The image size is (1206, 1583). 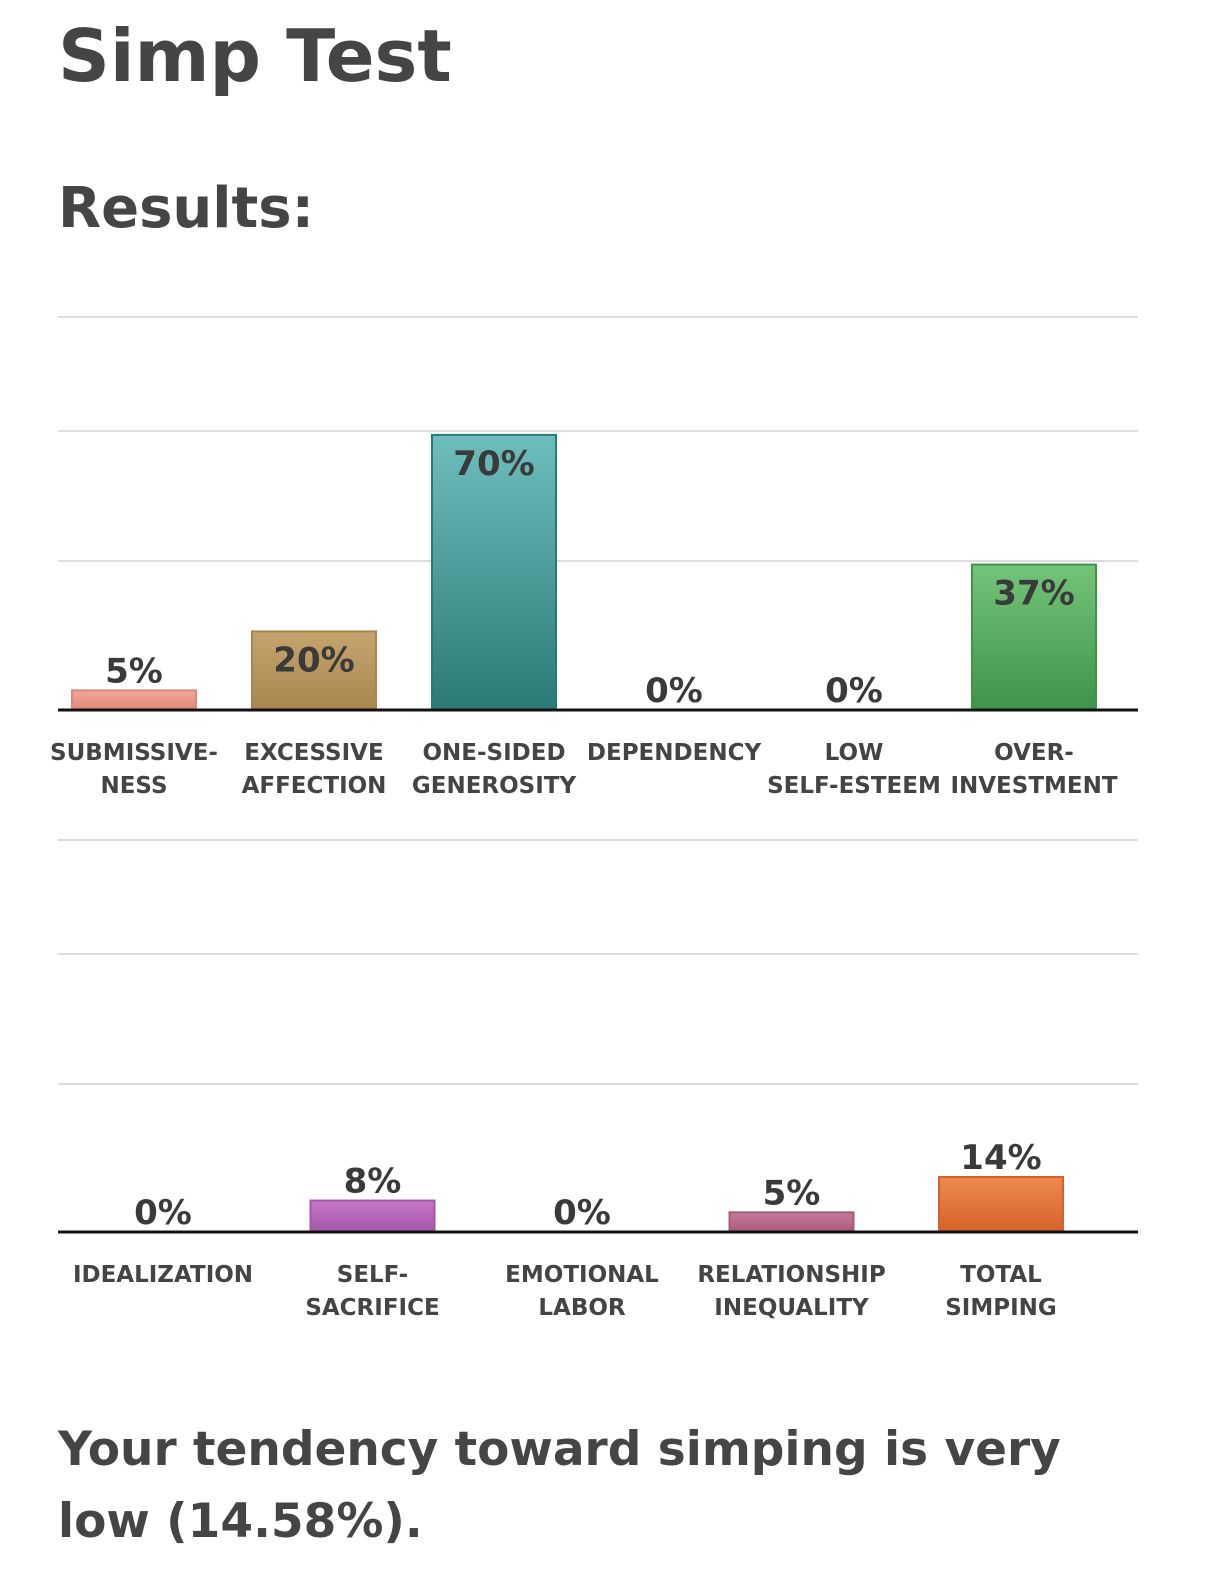 What do you see at coordinates (1033, 786) in the screenshot?
I see `category-label: INVESTMENT` at bounding box center [1033, 786].